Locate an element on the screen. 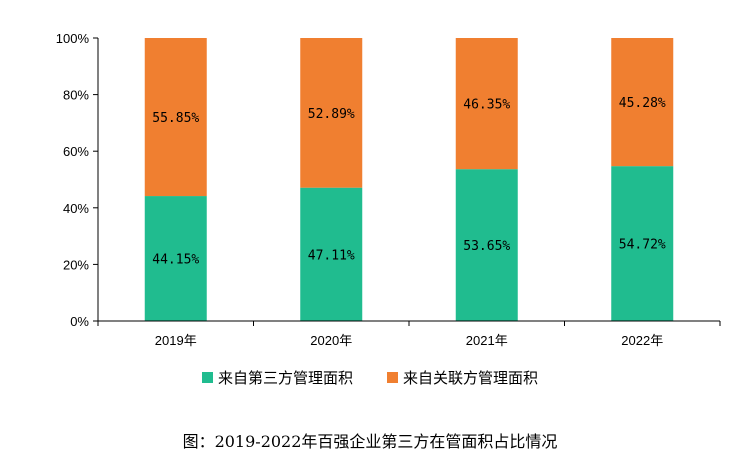 The width and height of the screenshot is (740, 466). x-tick-label-1: 2020年 is located at coordinates (331, 340).